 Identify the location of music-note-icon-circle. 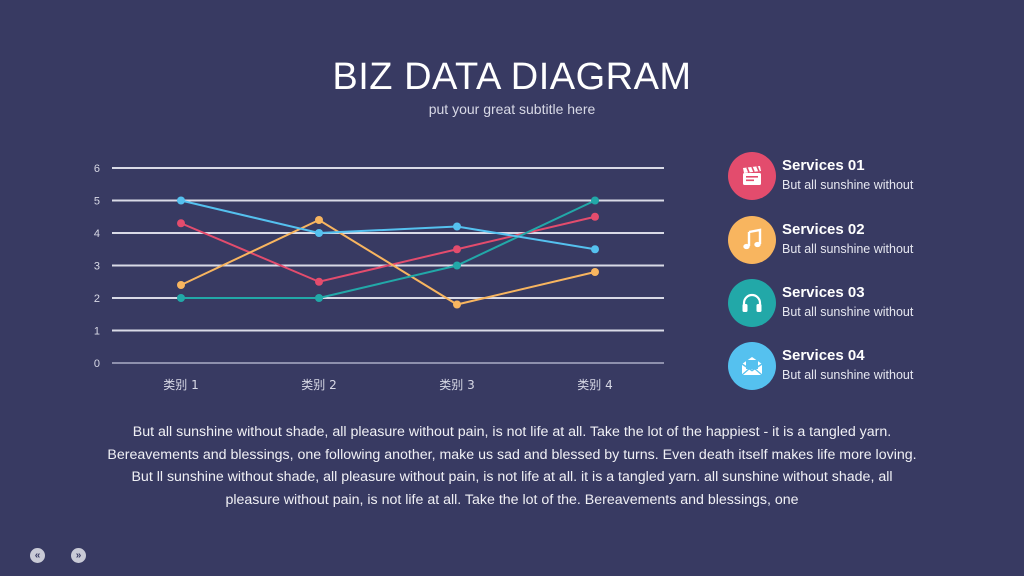
(752, 240).